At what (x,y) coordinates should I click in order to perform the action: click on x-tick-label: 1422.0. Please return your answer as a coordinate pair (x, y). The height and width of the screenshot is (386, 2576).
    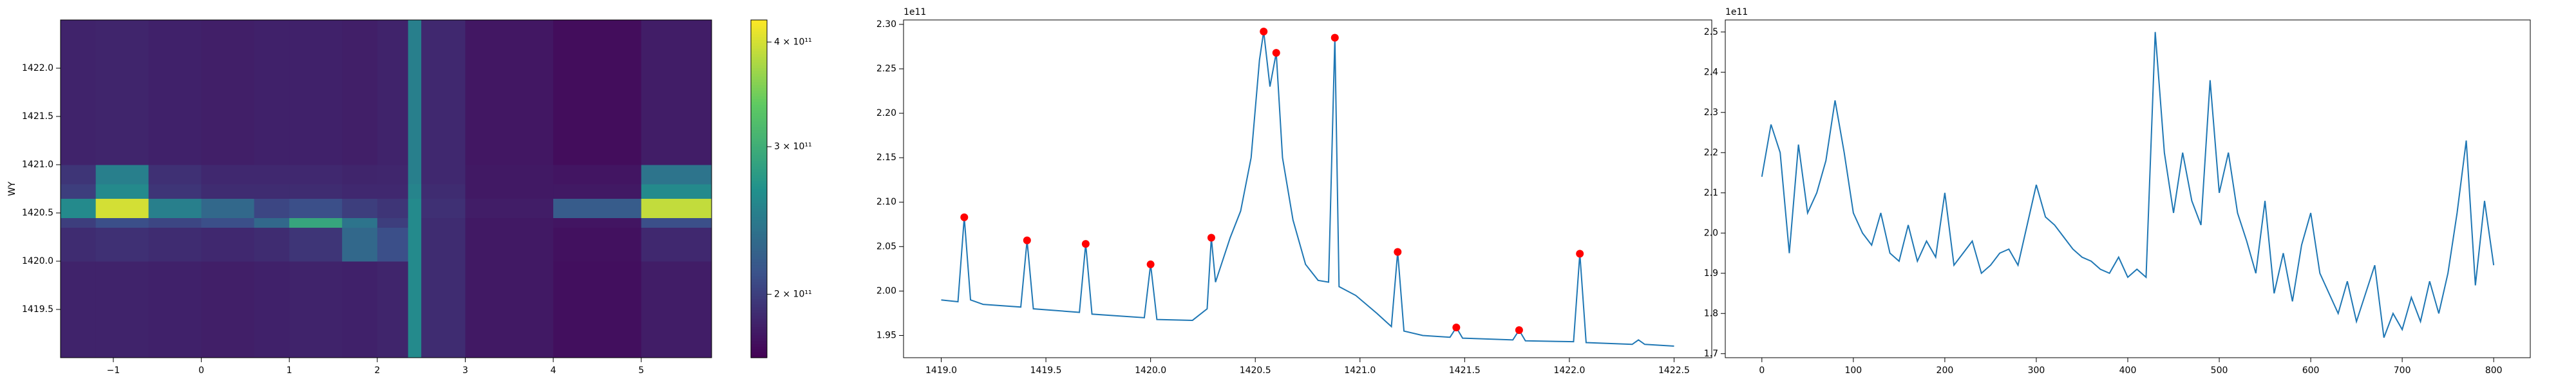
    Looking at the image, I should click on (1569, 370).